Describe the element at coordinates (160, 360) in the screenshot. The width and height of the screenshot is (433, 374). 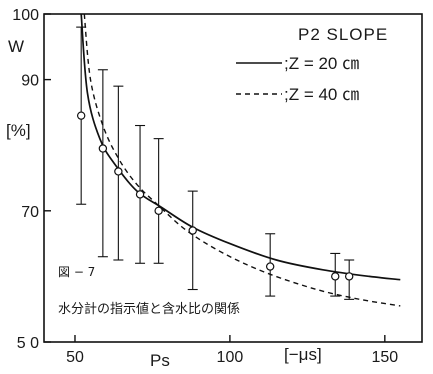
I see `x-axis-label: Ps` at that location.